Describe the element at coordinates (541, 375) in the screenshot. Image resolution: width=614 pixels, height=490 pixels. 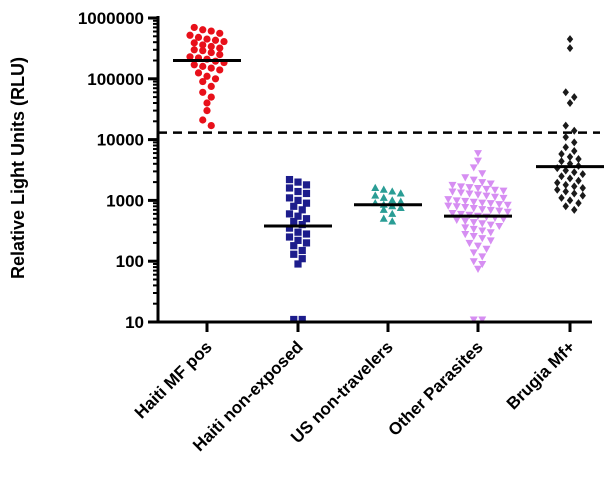
I see `x-tick-label: Brugia Mf+` at that location.